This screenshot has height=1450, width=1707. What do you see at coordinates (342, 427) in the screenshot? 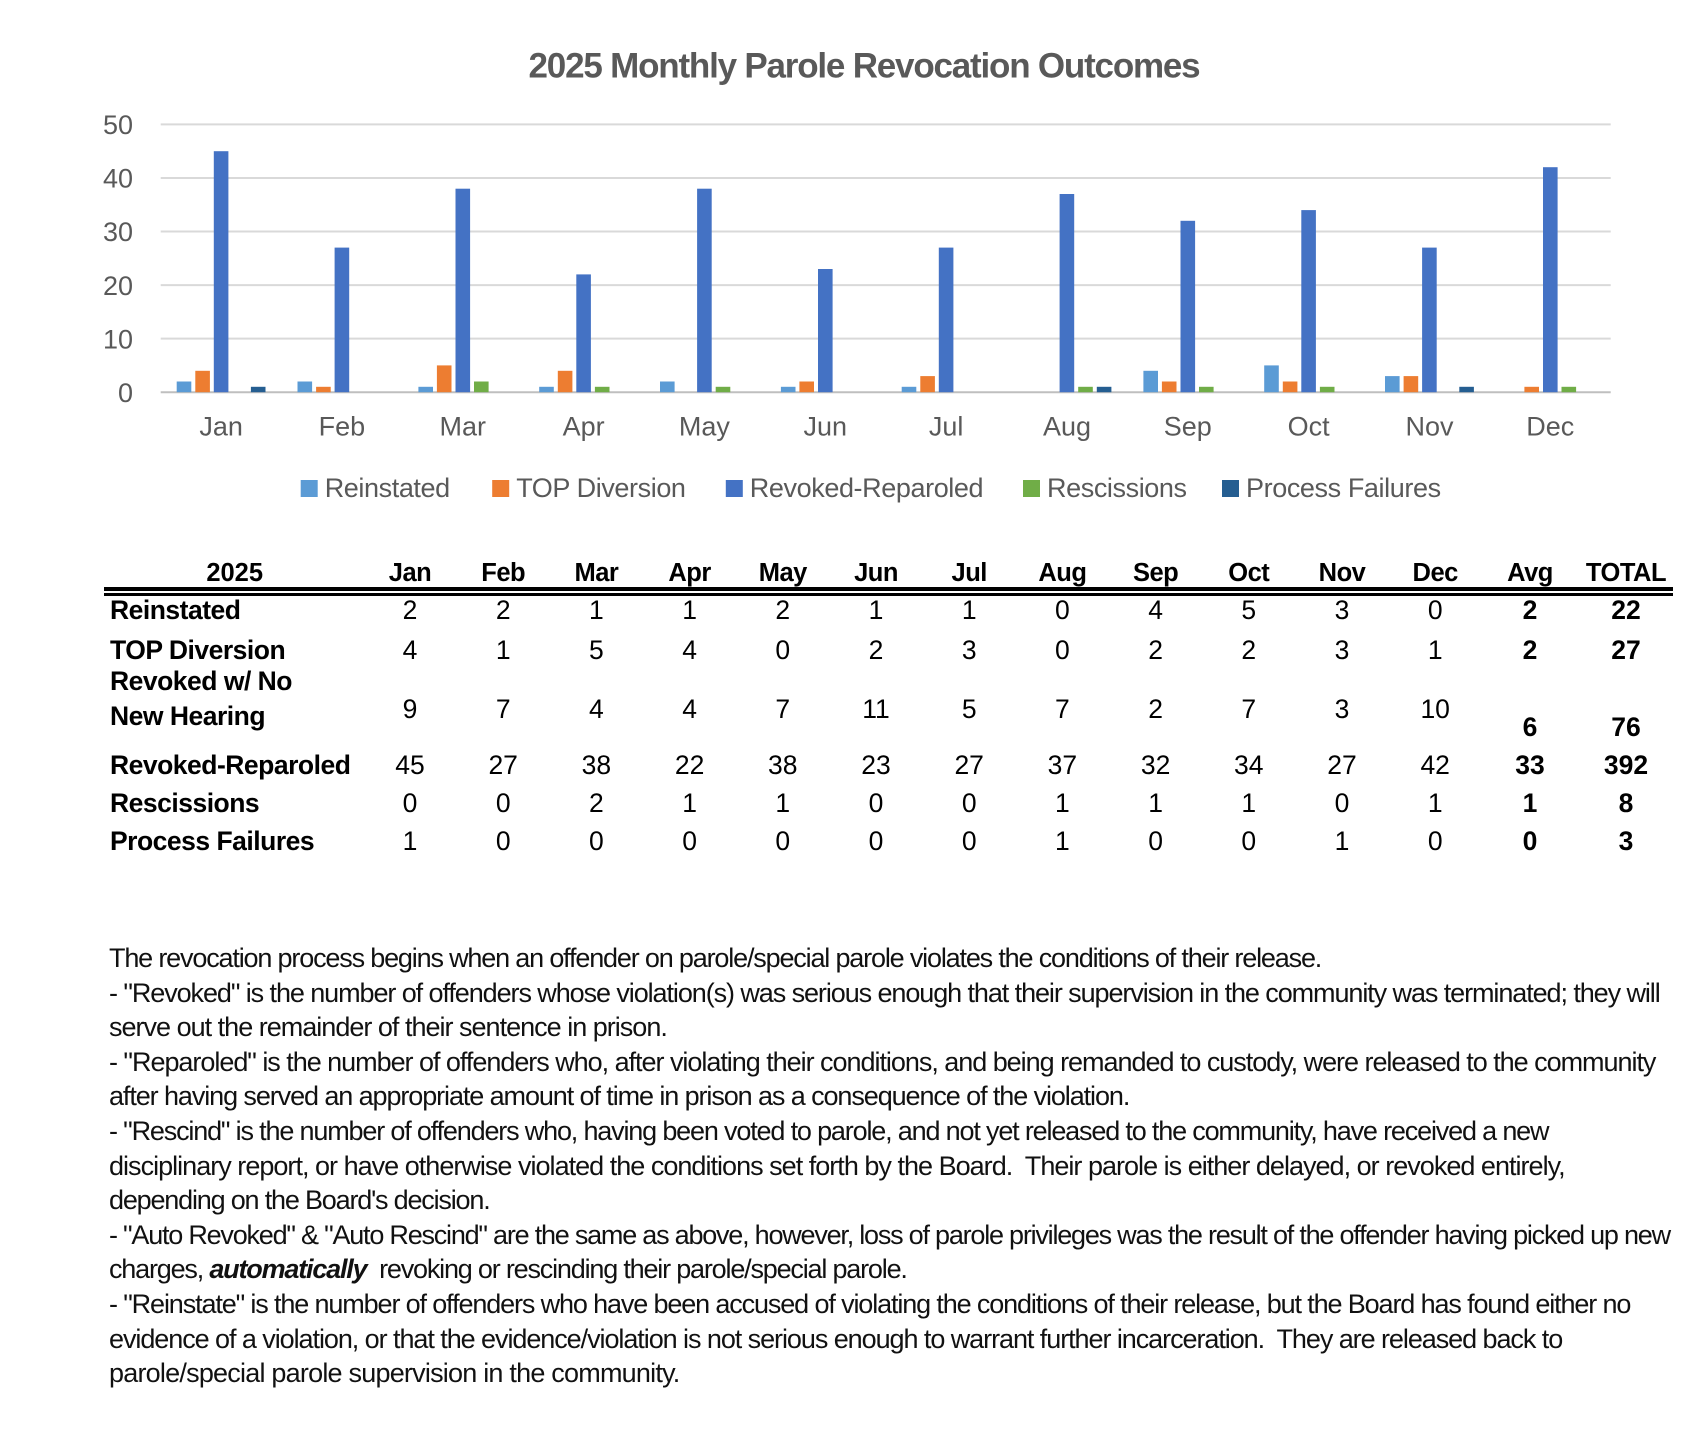
I see `svg-text: Feb` at bounding box center [342, 427].